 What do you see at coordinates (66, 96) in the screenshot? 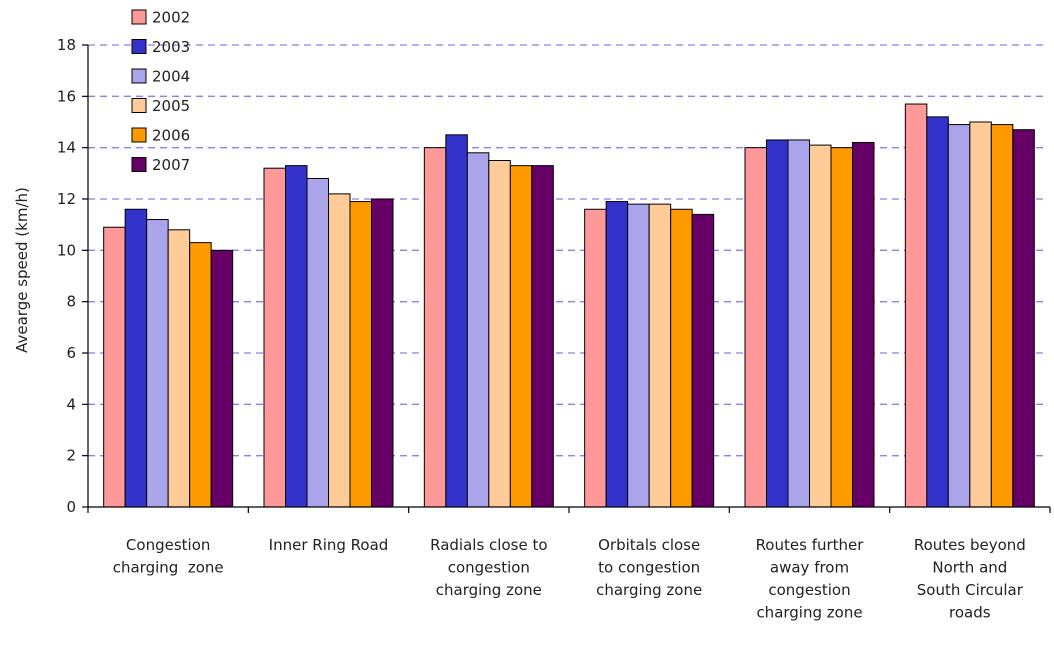
I see `y-tick-label: 16` at bounding box center [66, 96].